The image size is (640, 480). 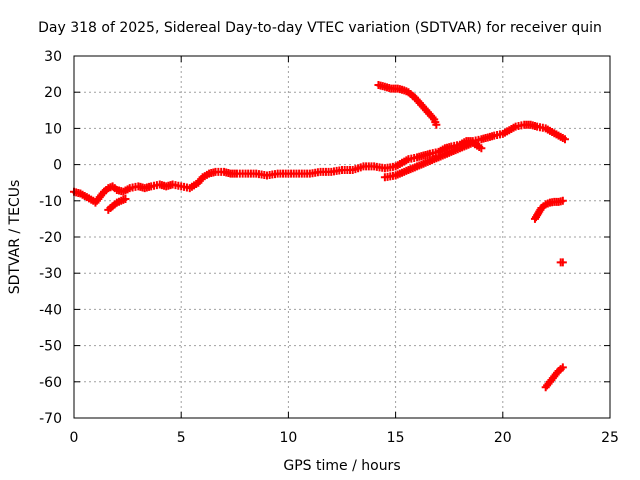 I want to click on series-minus-60-segment, so click(x=554, y=377).